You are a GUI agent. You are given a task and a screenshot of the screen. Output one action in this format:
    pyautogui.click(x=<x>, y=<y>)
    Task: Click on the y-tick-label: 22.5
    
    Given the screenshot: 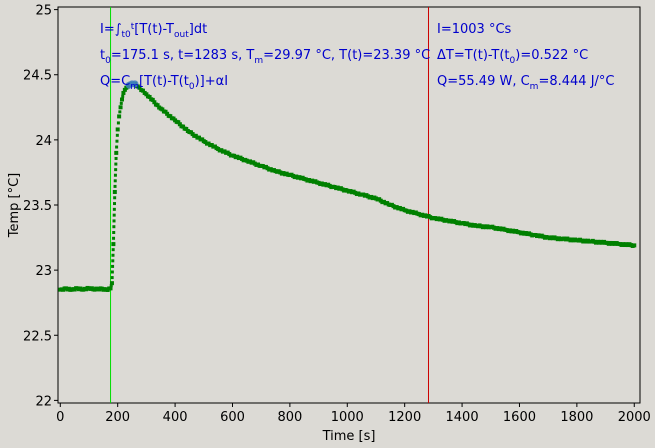 What is the action you would take?
    pyautogui.click(x=37, y=336)
    